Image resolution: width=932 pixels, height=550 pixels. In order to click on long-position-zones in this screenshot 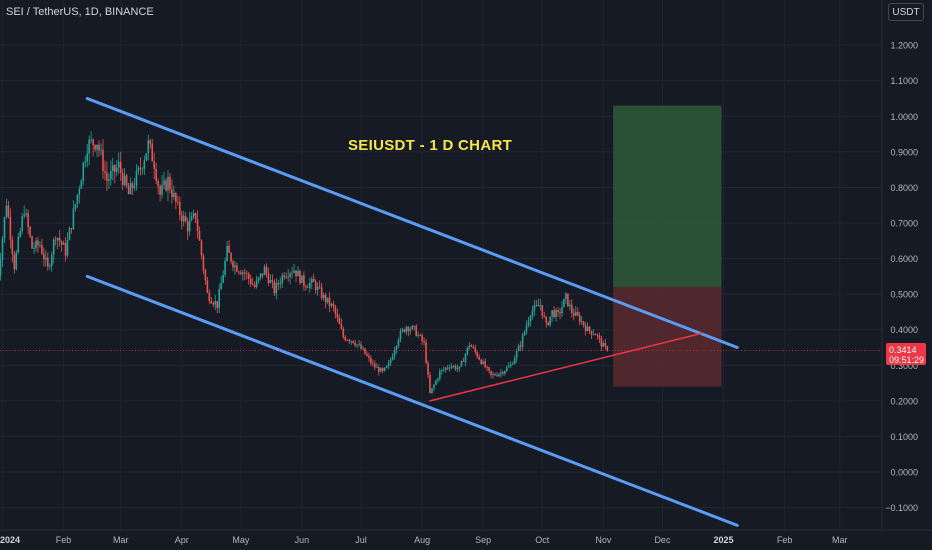, I will do `click(667, 246)`.